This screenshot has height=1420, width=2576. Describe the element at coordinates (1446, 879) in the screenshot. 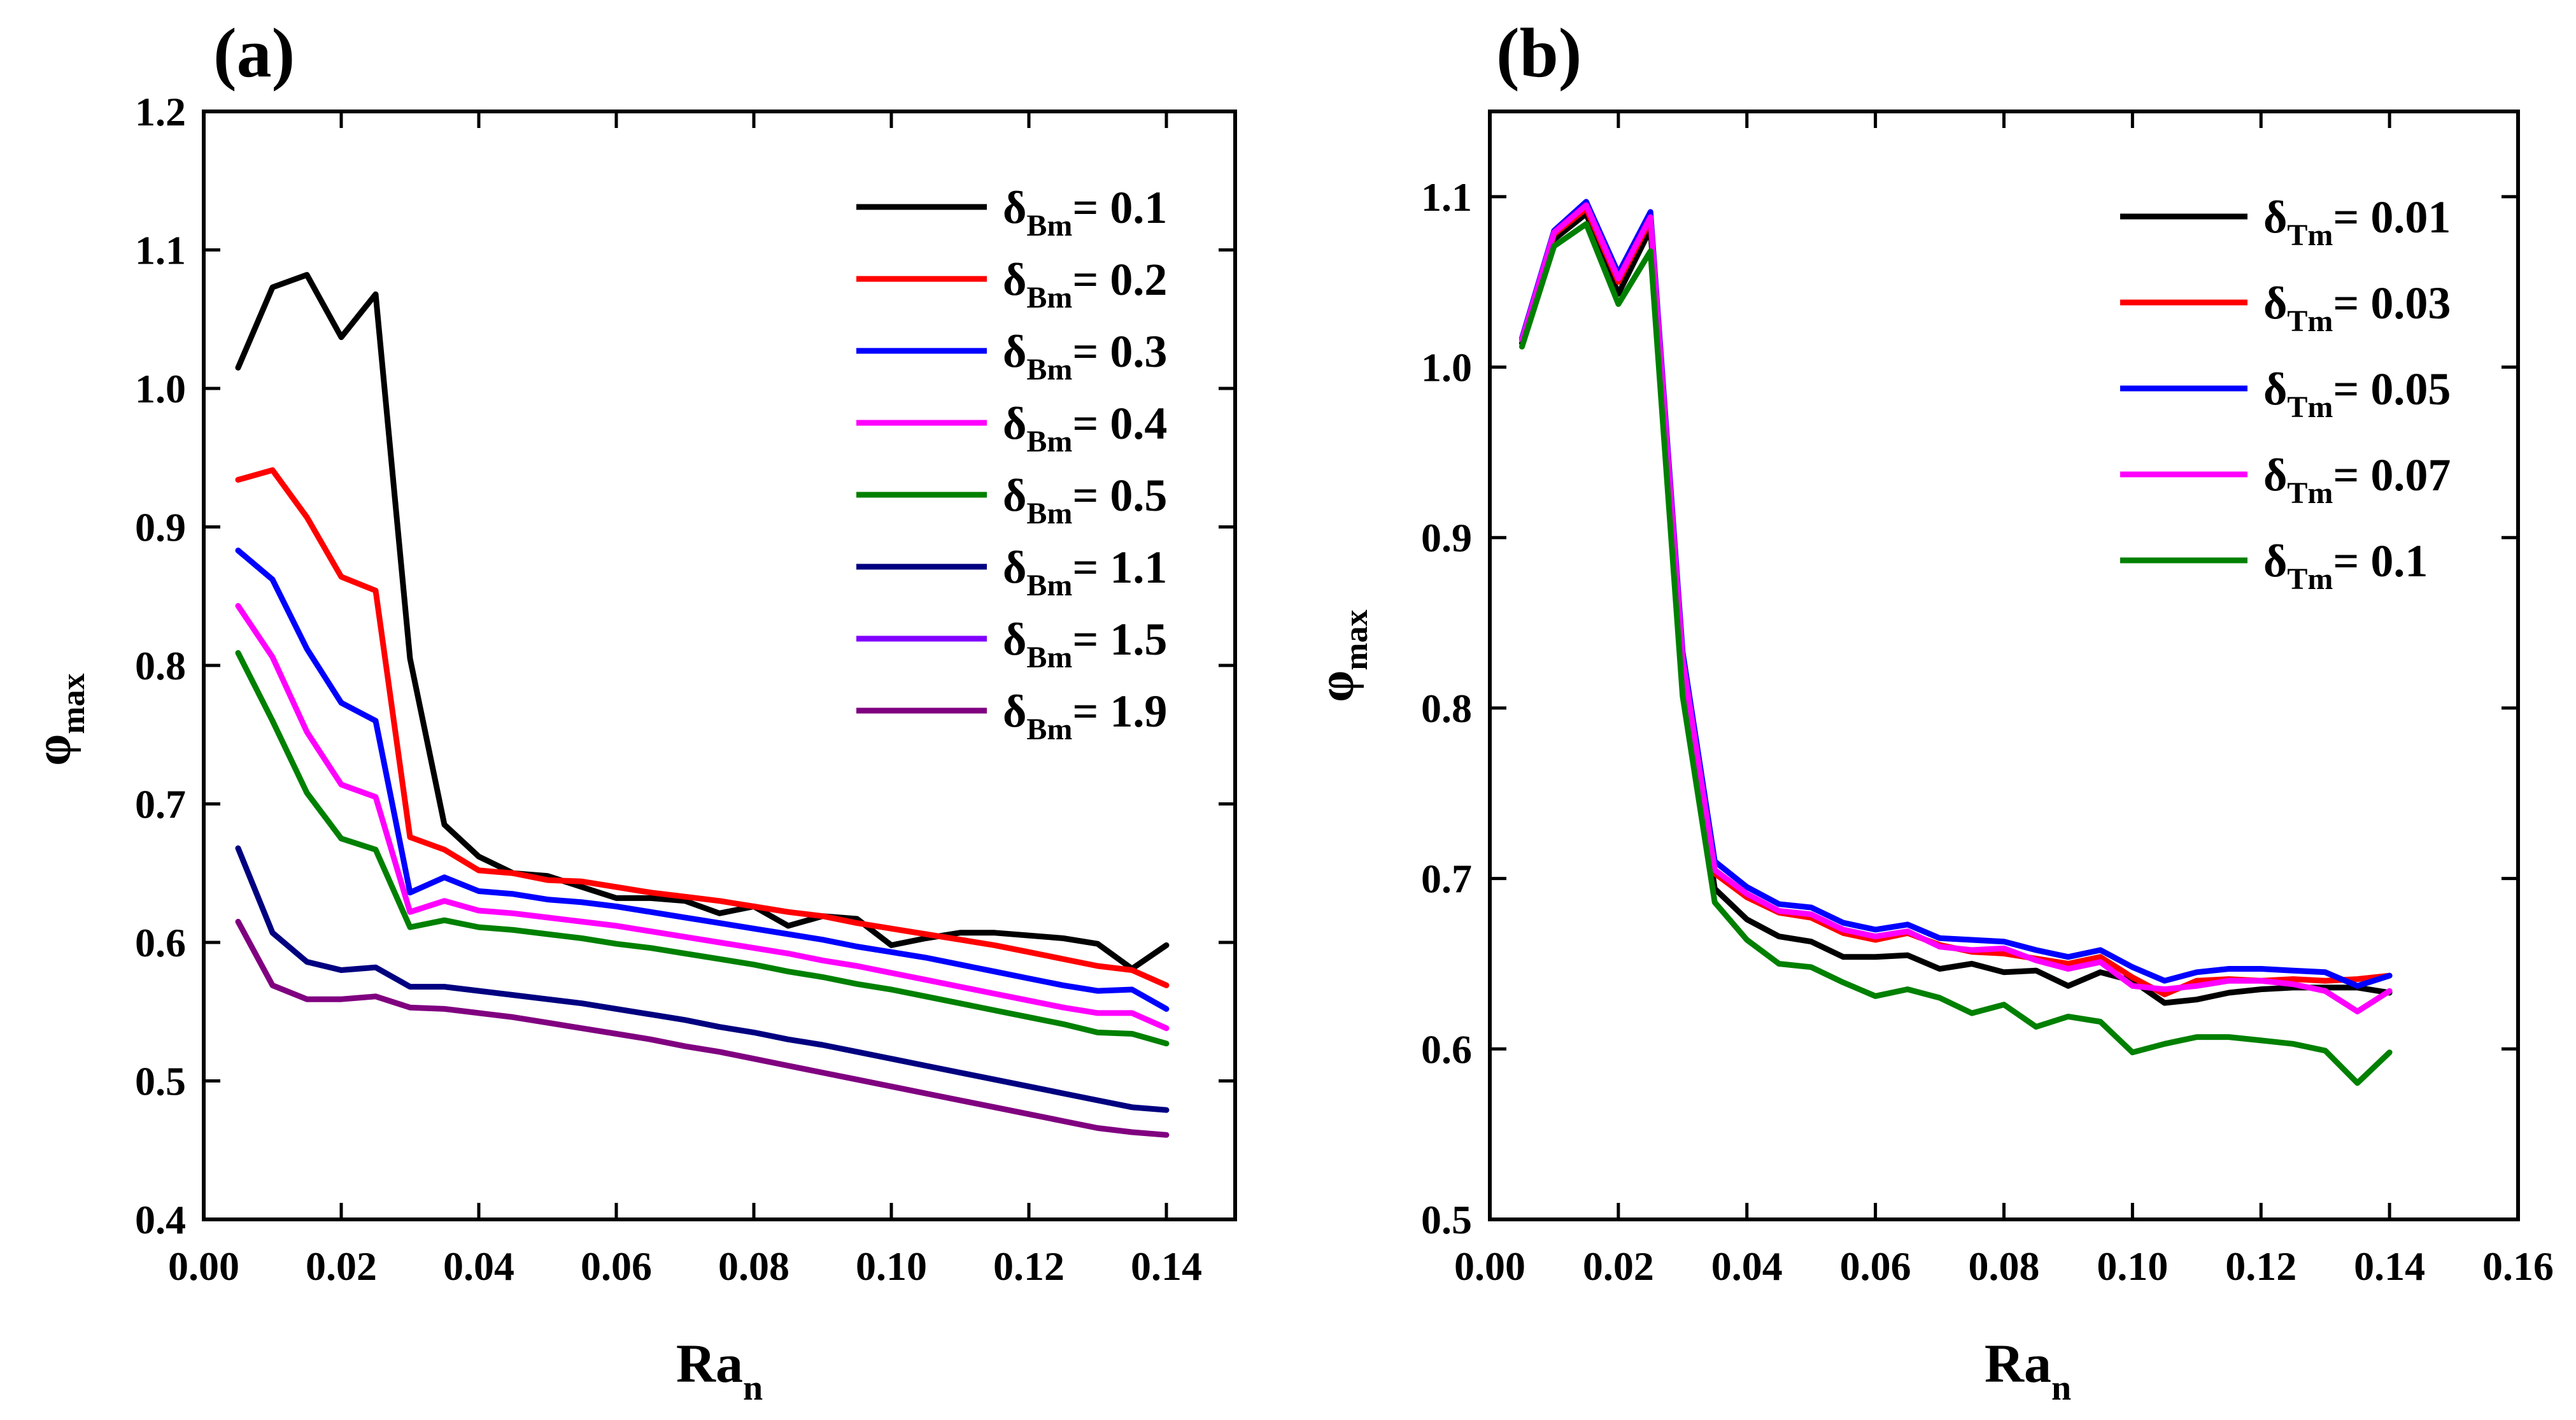

I see `panel-b-y-tick-label: 0.7` at that location.